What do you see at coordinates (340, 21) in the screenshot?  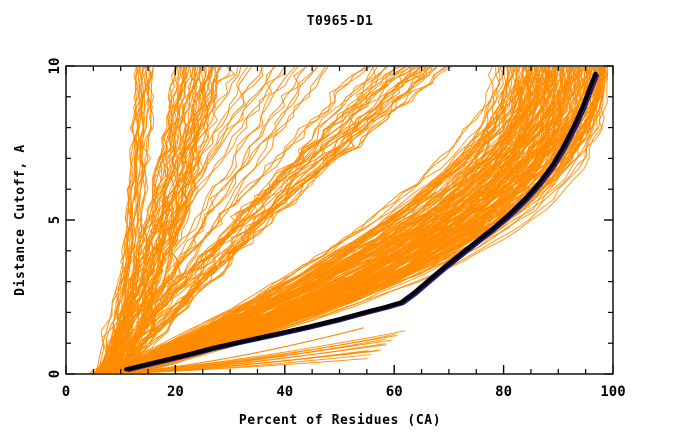 I see `page-title: T0965-D1` at bounding box center [340, 21].